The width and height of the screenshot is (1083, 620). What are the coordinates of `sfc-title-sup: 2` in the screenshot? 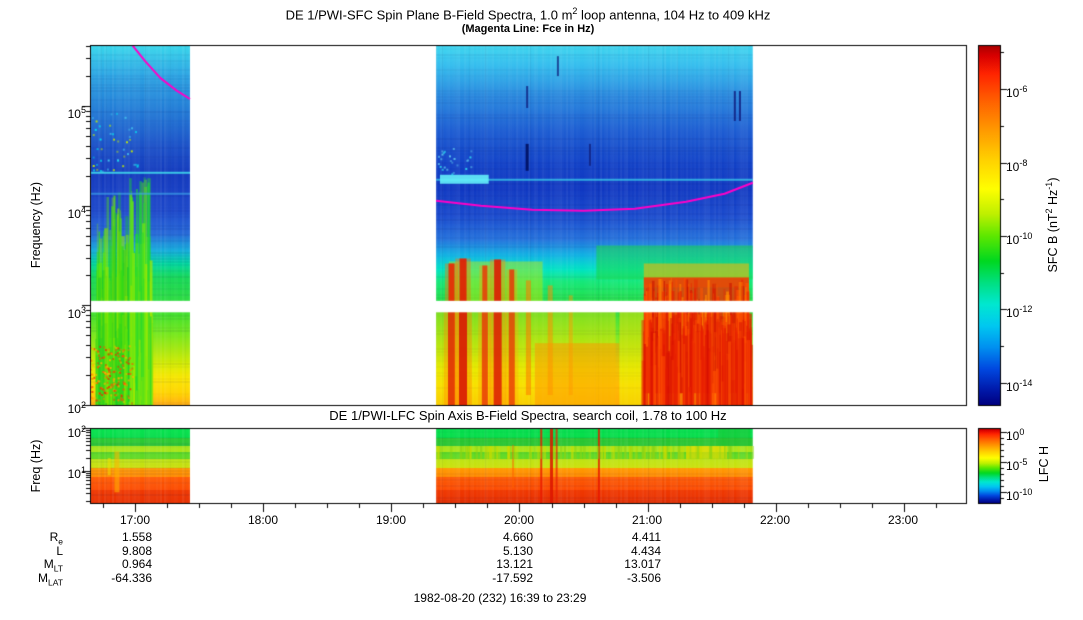 It's located at (575, 11).